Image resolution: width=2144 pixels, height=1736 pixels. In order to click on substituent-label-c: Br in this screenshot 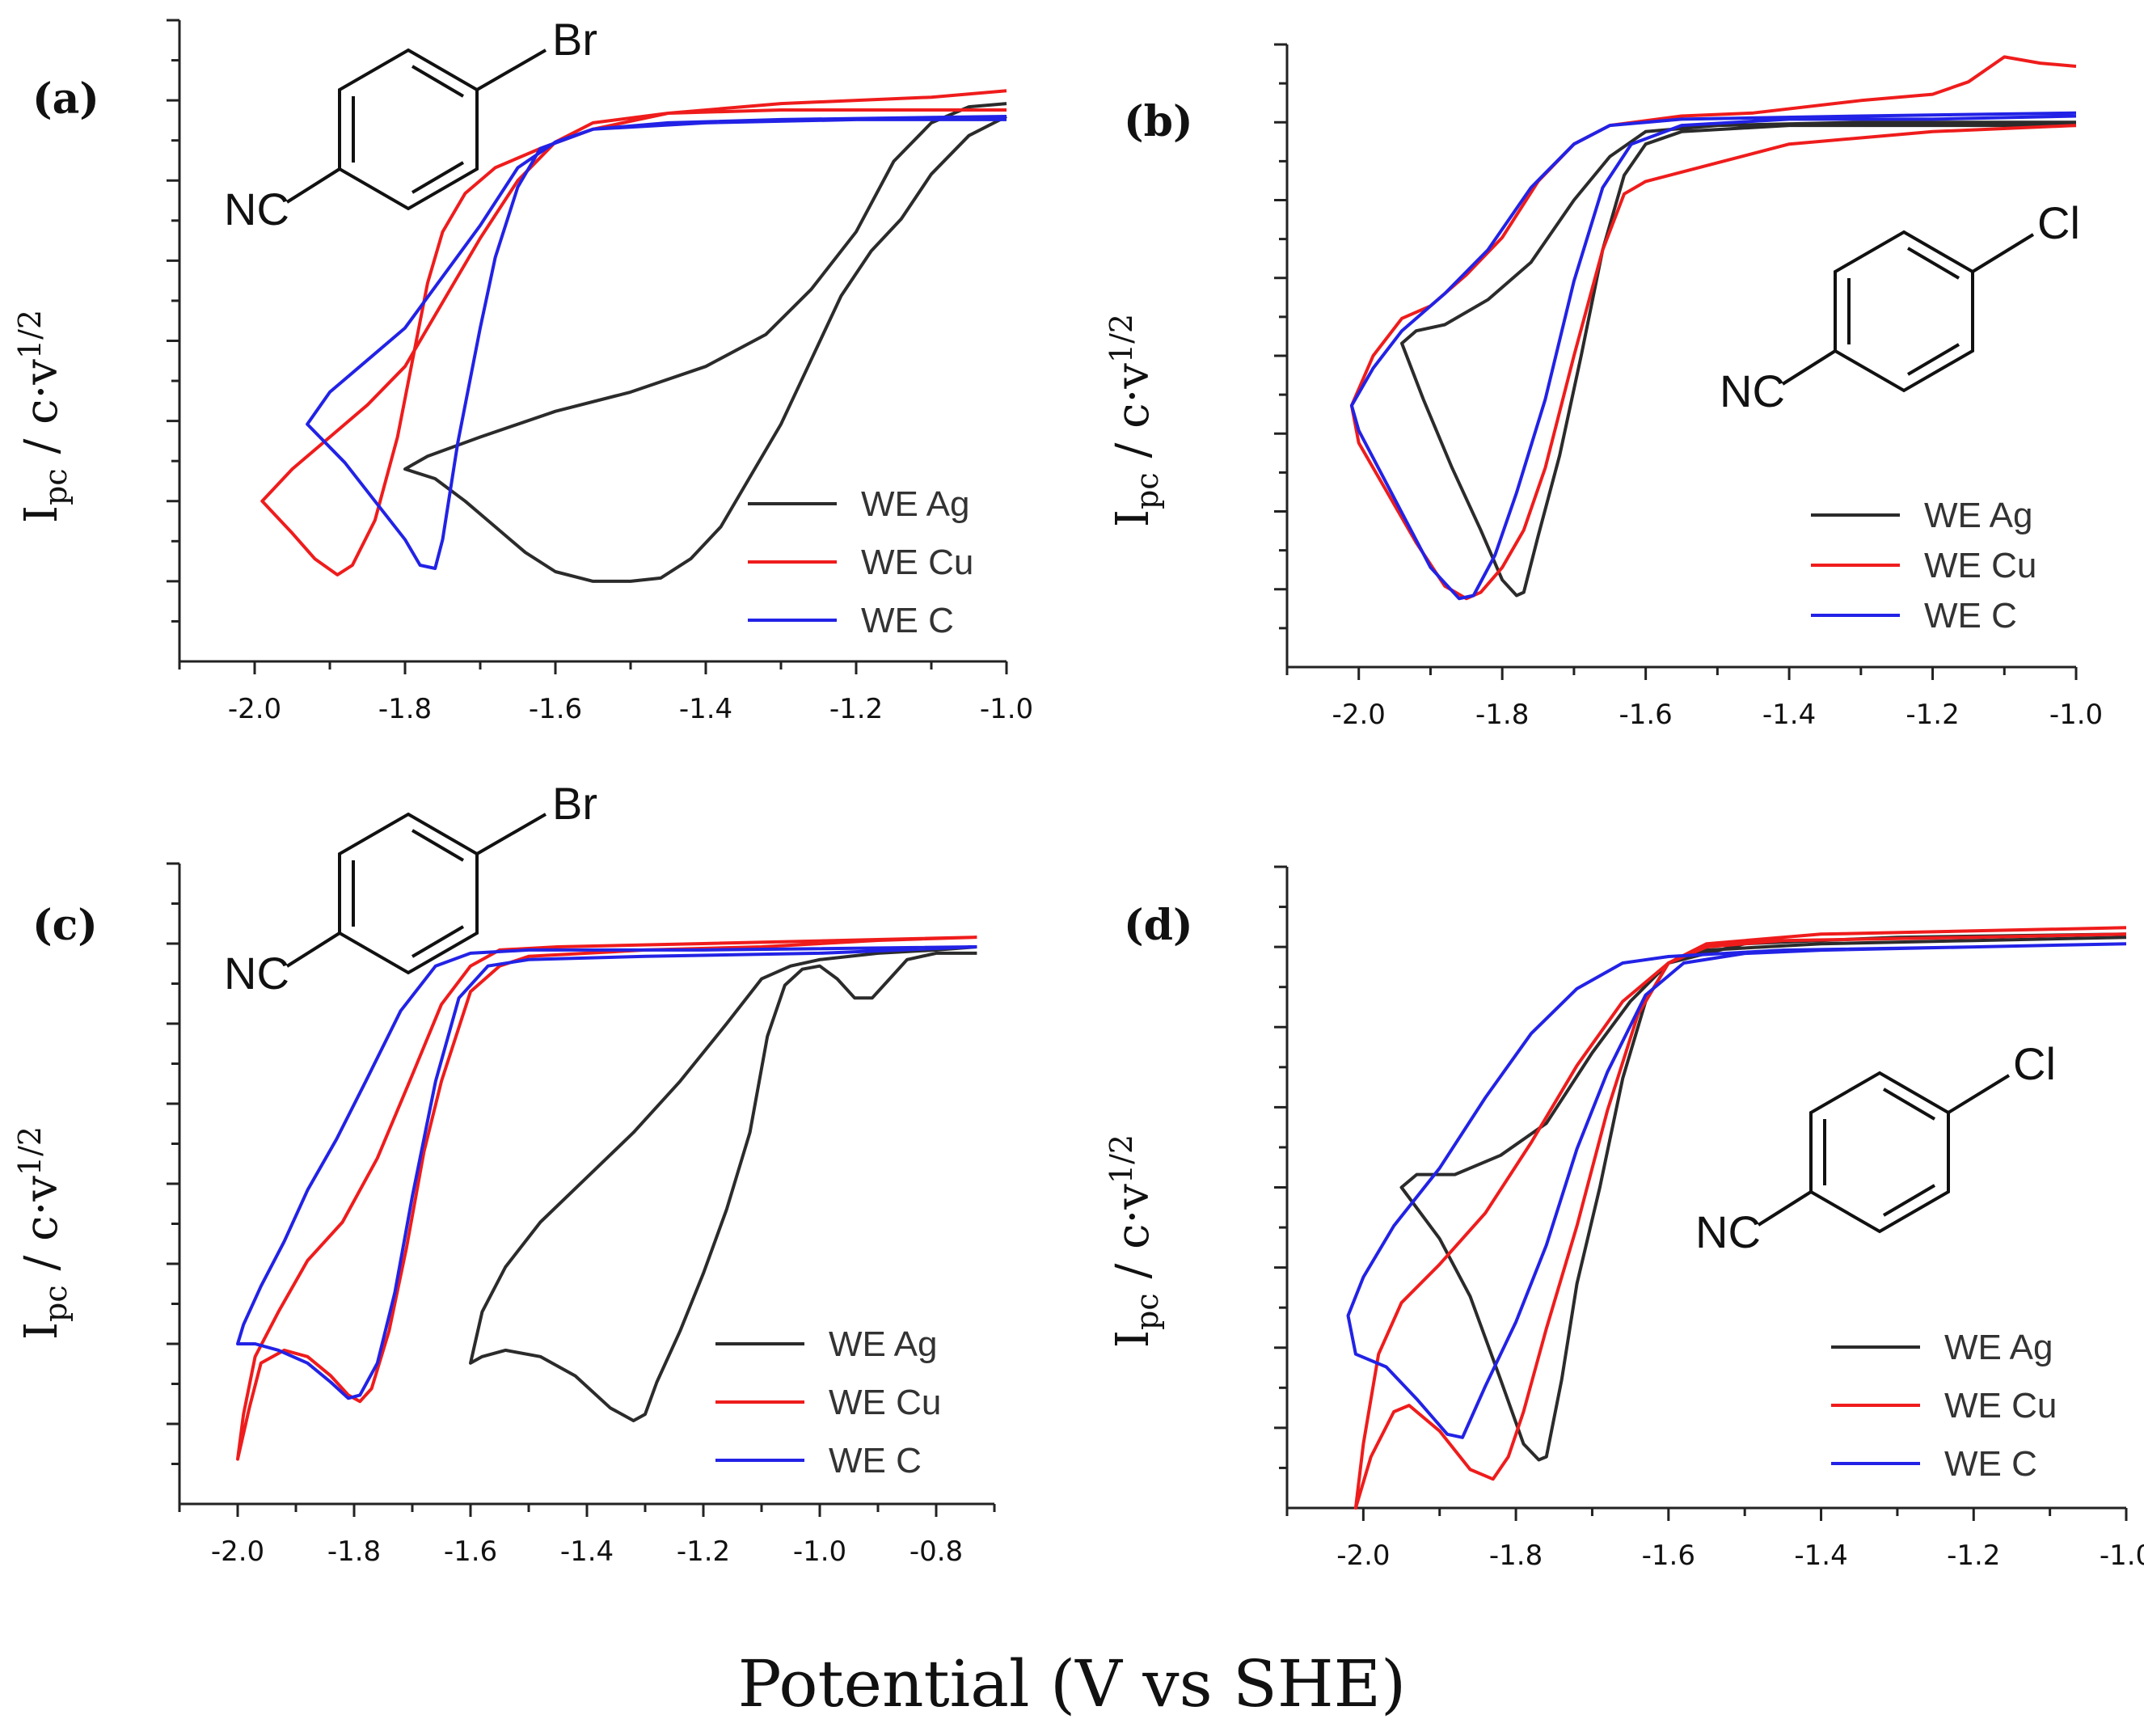, I will do `click(574, 803)`.